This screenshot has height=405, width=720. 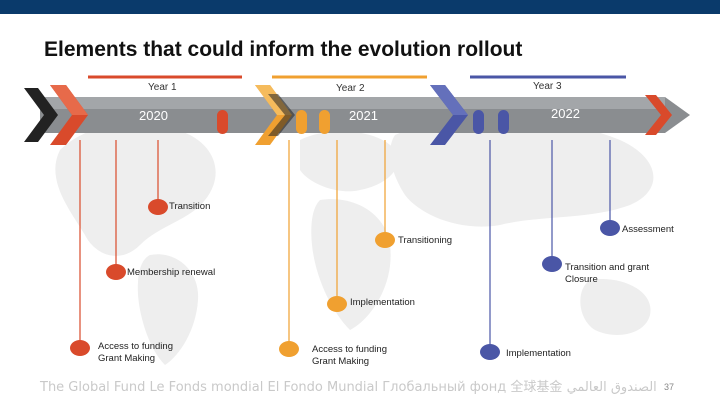 What do you see at coordinates (385, 240) in the screenshot?
I see `dot-transitioning` at bounding box center [385, 240].